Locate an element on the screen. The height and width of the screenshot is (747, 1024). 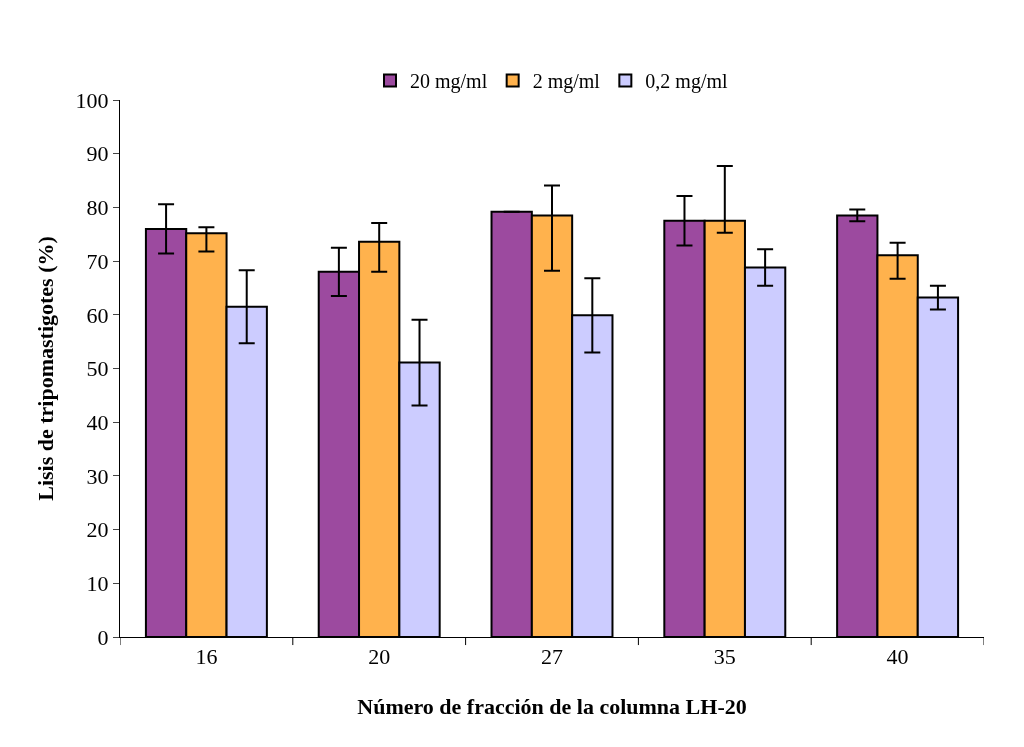
legend-label: 0,2 mg/ml is located at coordinates (687, 82).